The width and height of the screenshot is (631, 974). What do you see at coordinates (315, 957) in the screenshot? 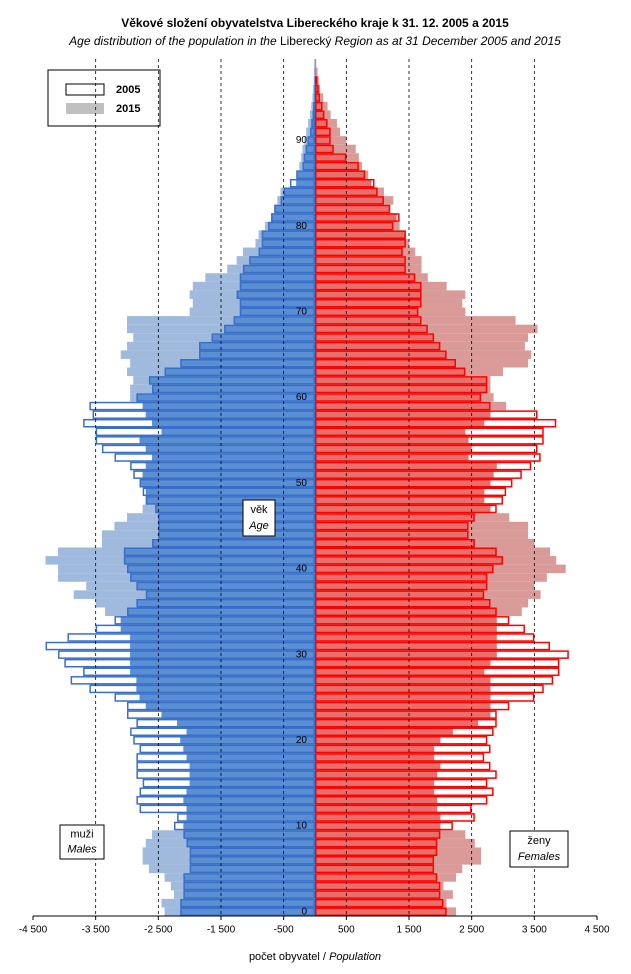
I see `x-axis-label: počet obyvatel / Population` at bounding box center [315, 957].